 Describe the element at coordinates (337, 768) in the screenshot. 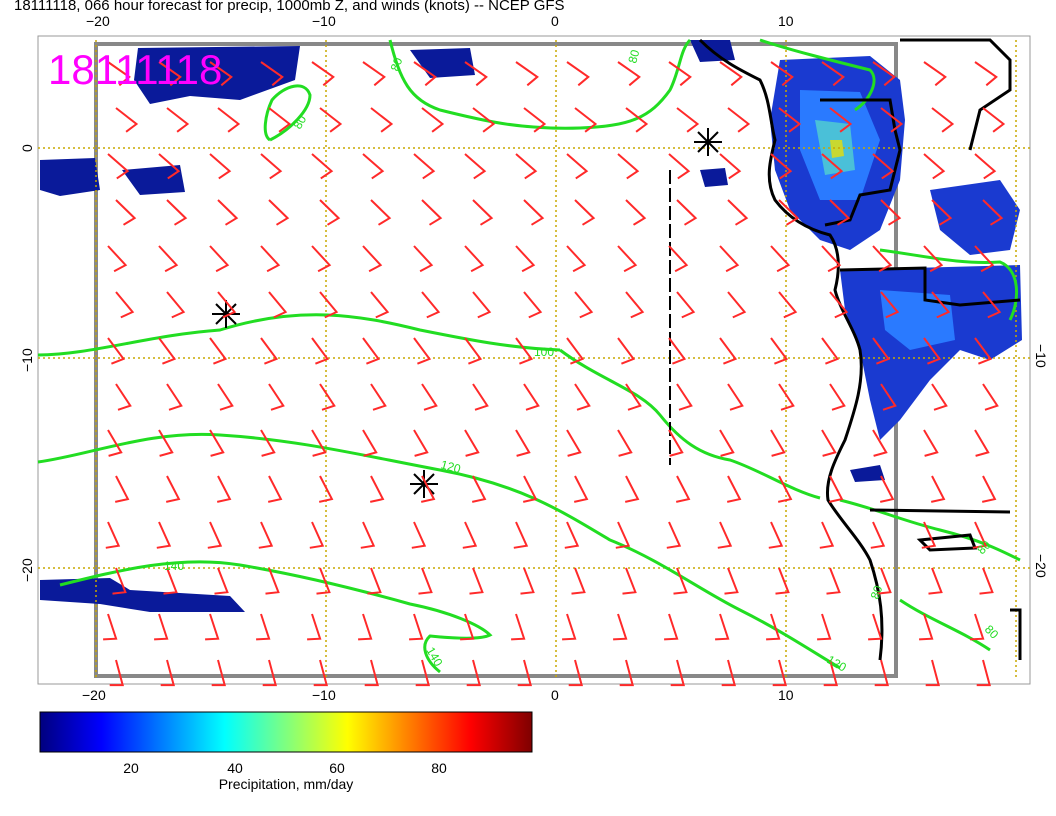

I see `colorbar-tick: 60` at that location.